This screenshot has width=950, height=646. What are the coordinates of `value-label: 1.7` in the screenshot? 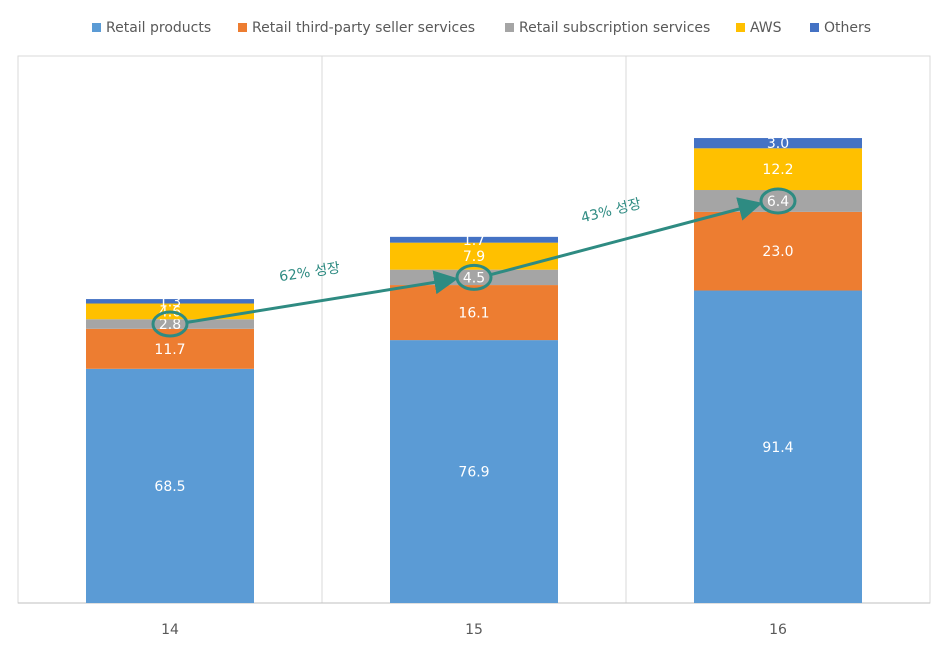 It's located at (474, 241).